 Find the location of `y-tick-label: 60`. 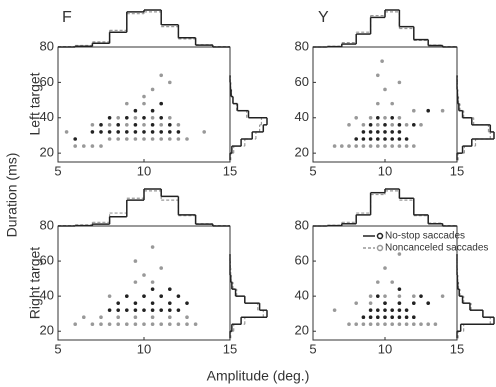

y-tick-label: 60 is located at coordinates (47, 81).